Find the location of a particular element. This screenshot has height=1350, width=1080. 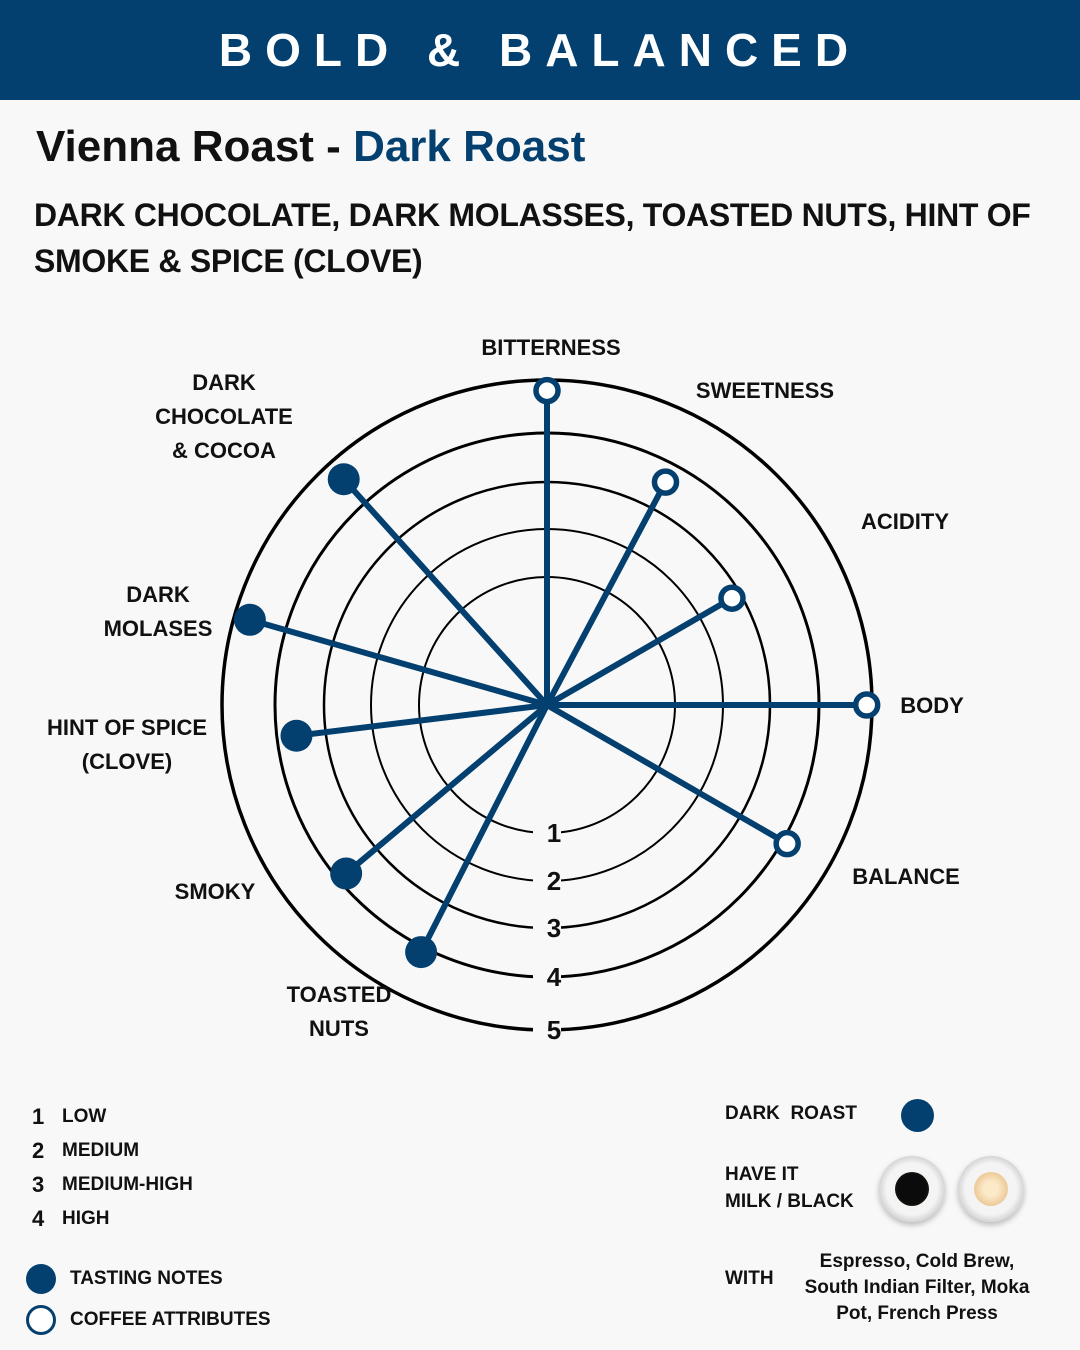

axis-label: TOASTED NUTS is located at coordinates (339, 1011).